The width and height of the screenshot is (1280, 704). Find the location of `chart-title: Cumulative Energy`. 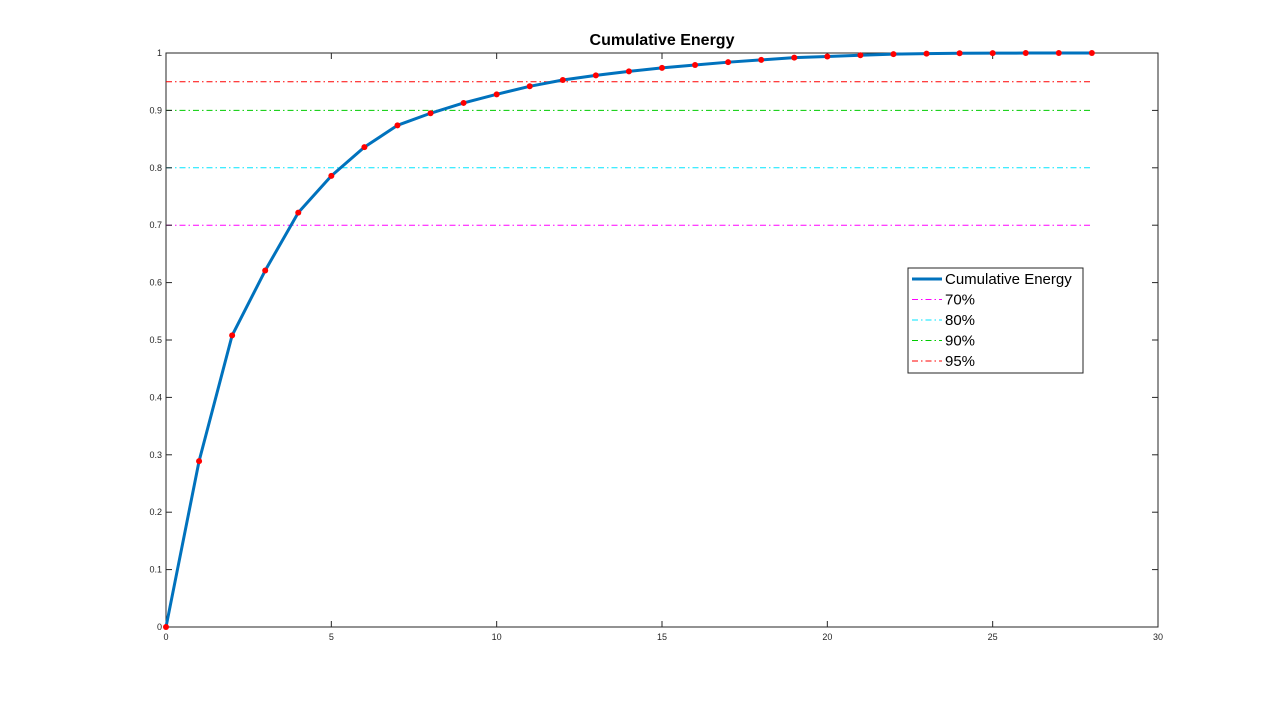

chart-title: Cumulative Energy is located at coordinates (662, 40).